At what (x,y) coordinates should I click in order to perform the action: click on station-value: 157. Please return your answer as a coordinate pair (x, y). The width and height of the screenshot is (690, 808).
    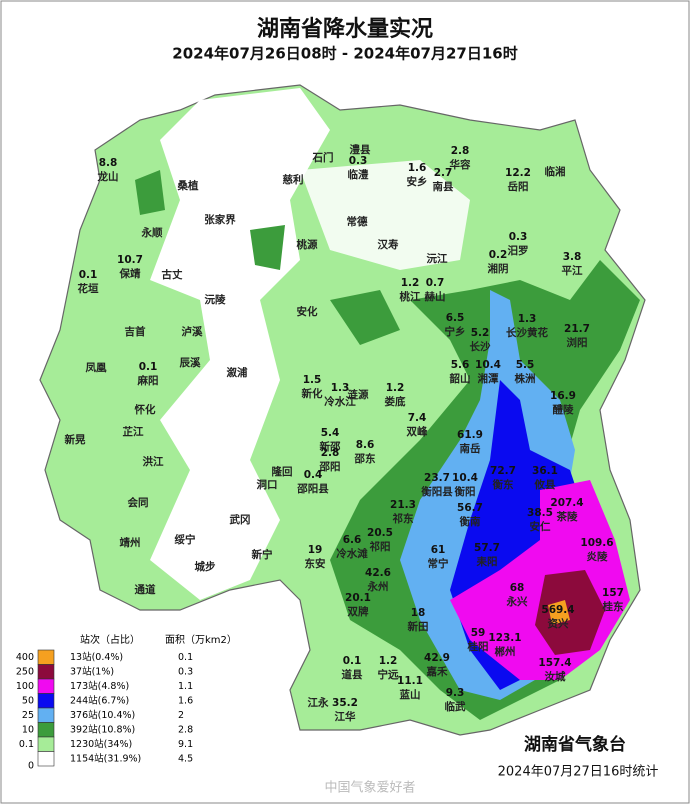
    Looking at the image, I should click on (613, 593).